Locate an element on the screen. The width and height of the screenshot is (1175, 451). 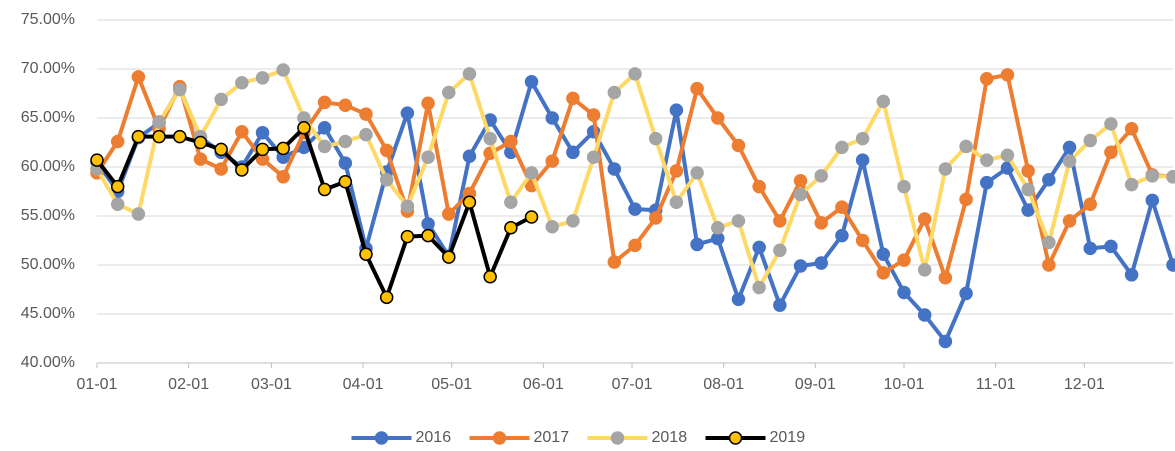
legend-label: 2018 is located at coordinates (670, 437).